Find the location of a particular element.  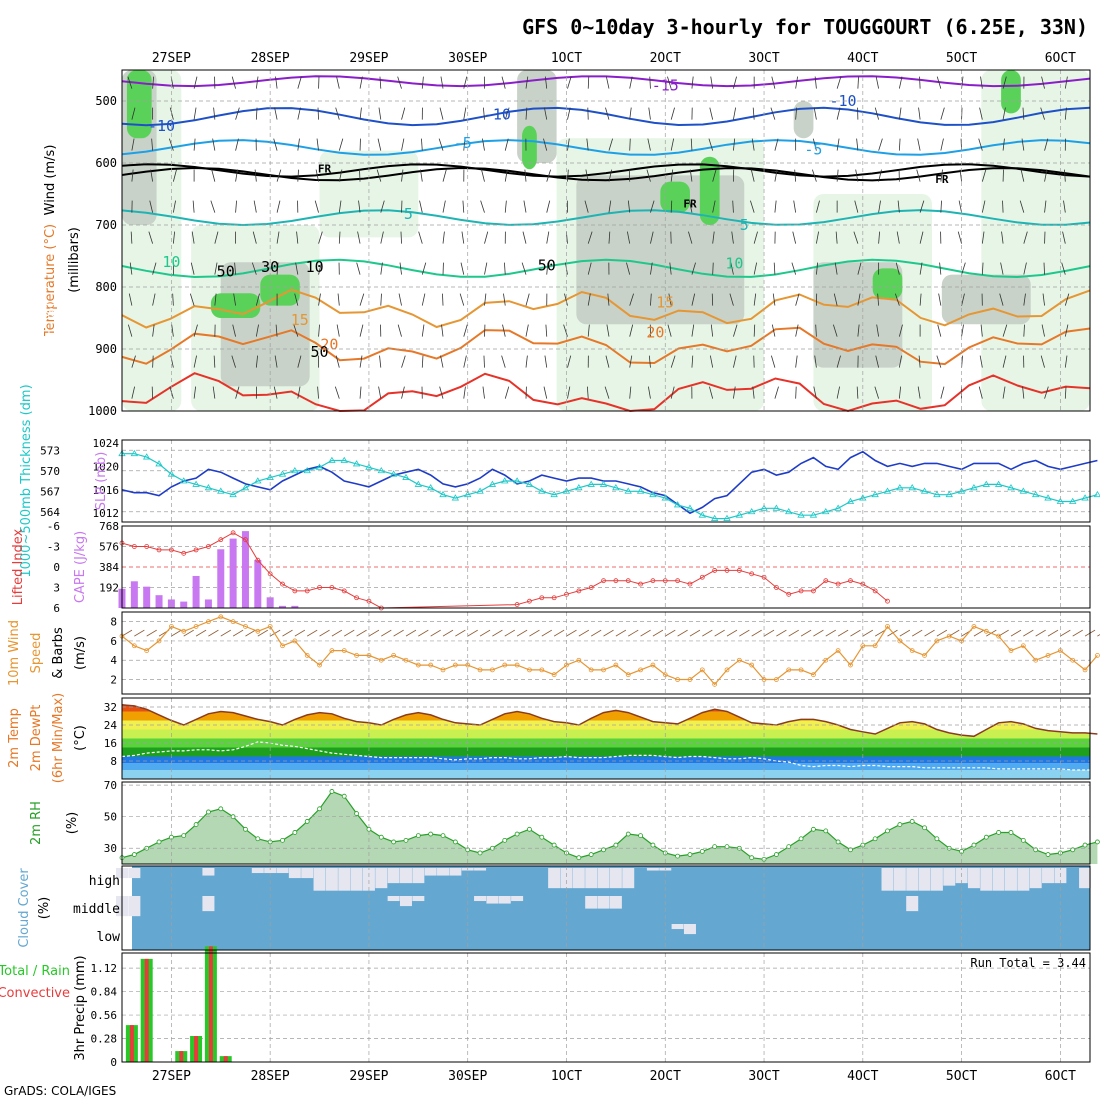

contour-label-19: 10 is located at coordinates (315, 267).